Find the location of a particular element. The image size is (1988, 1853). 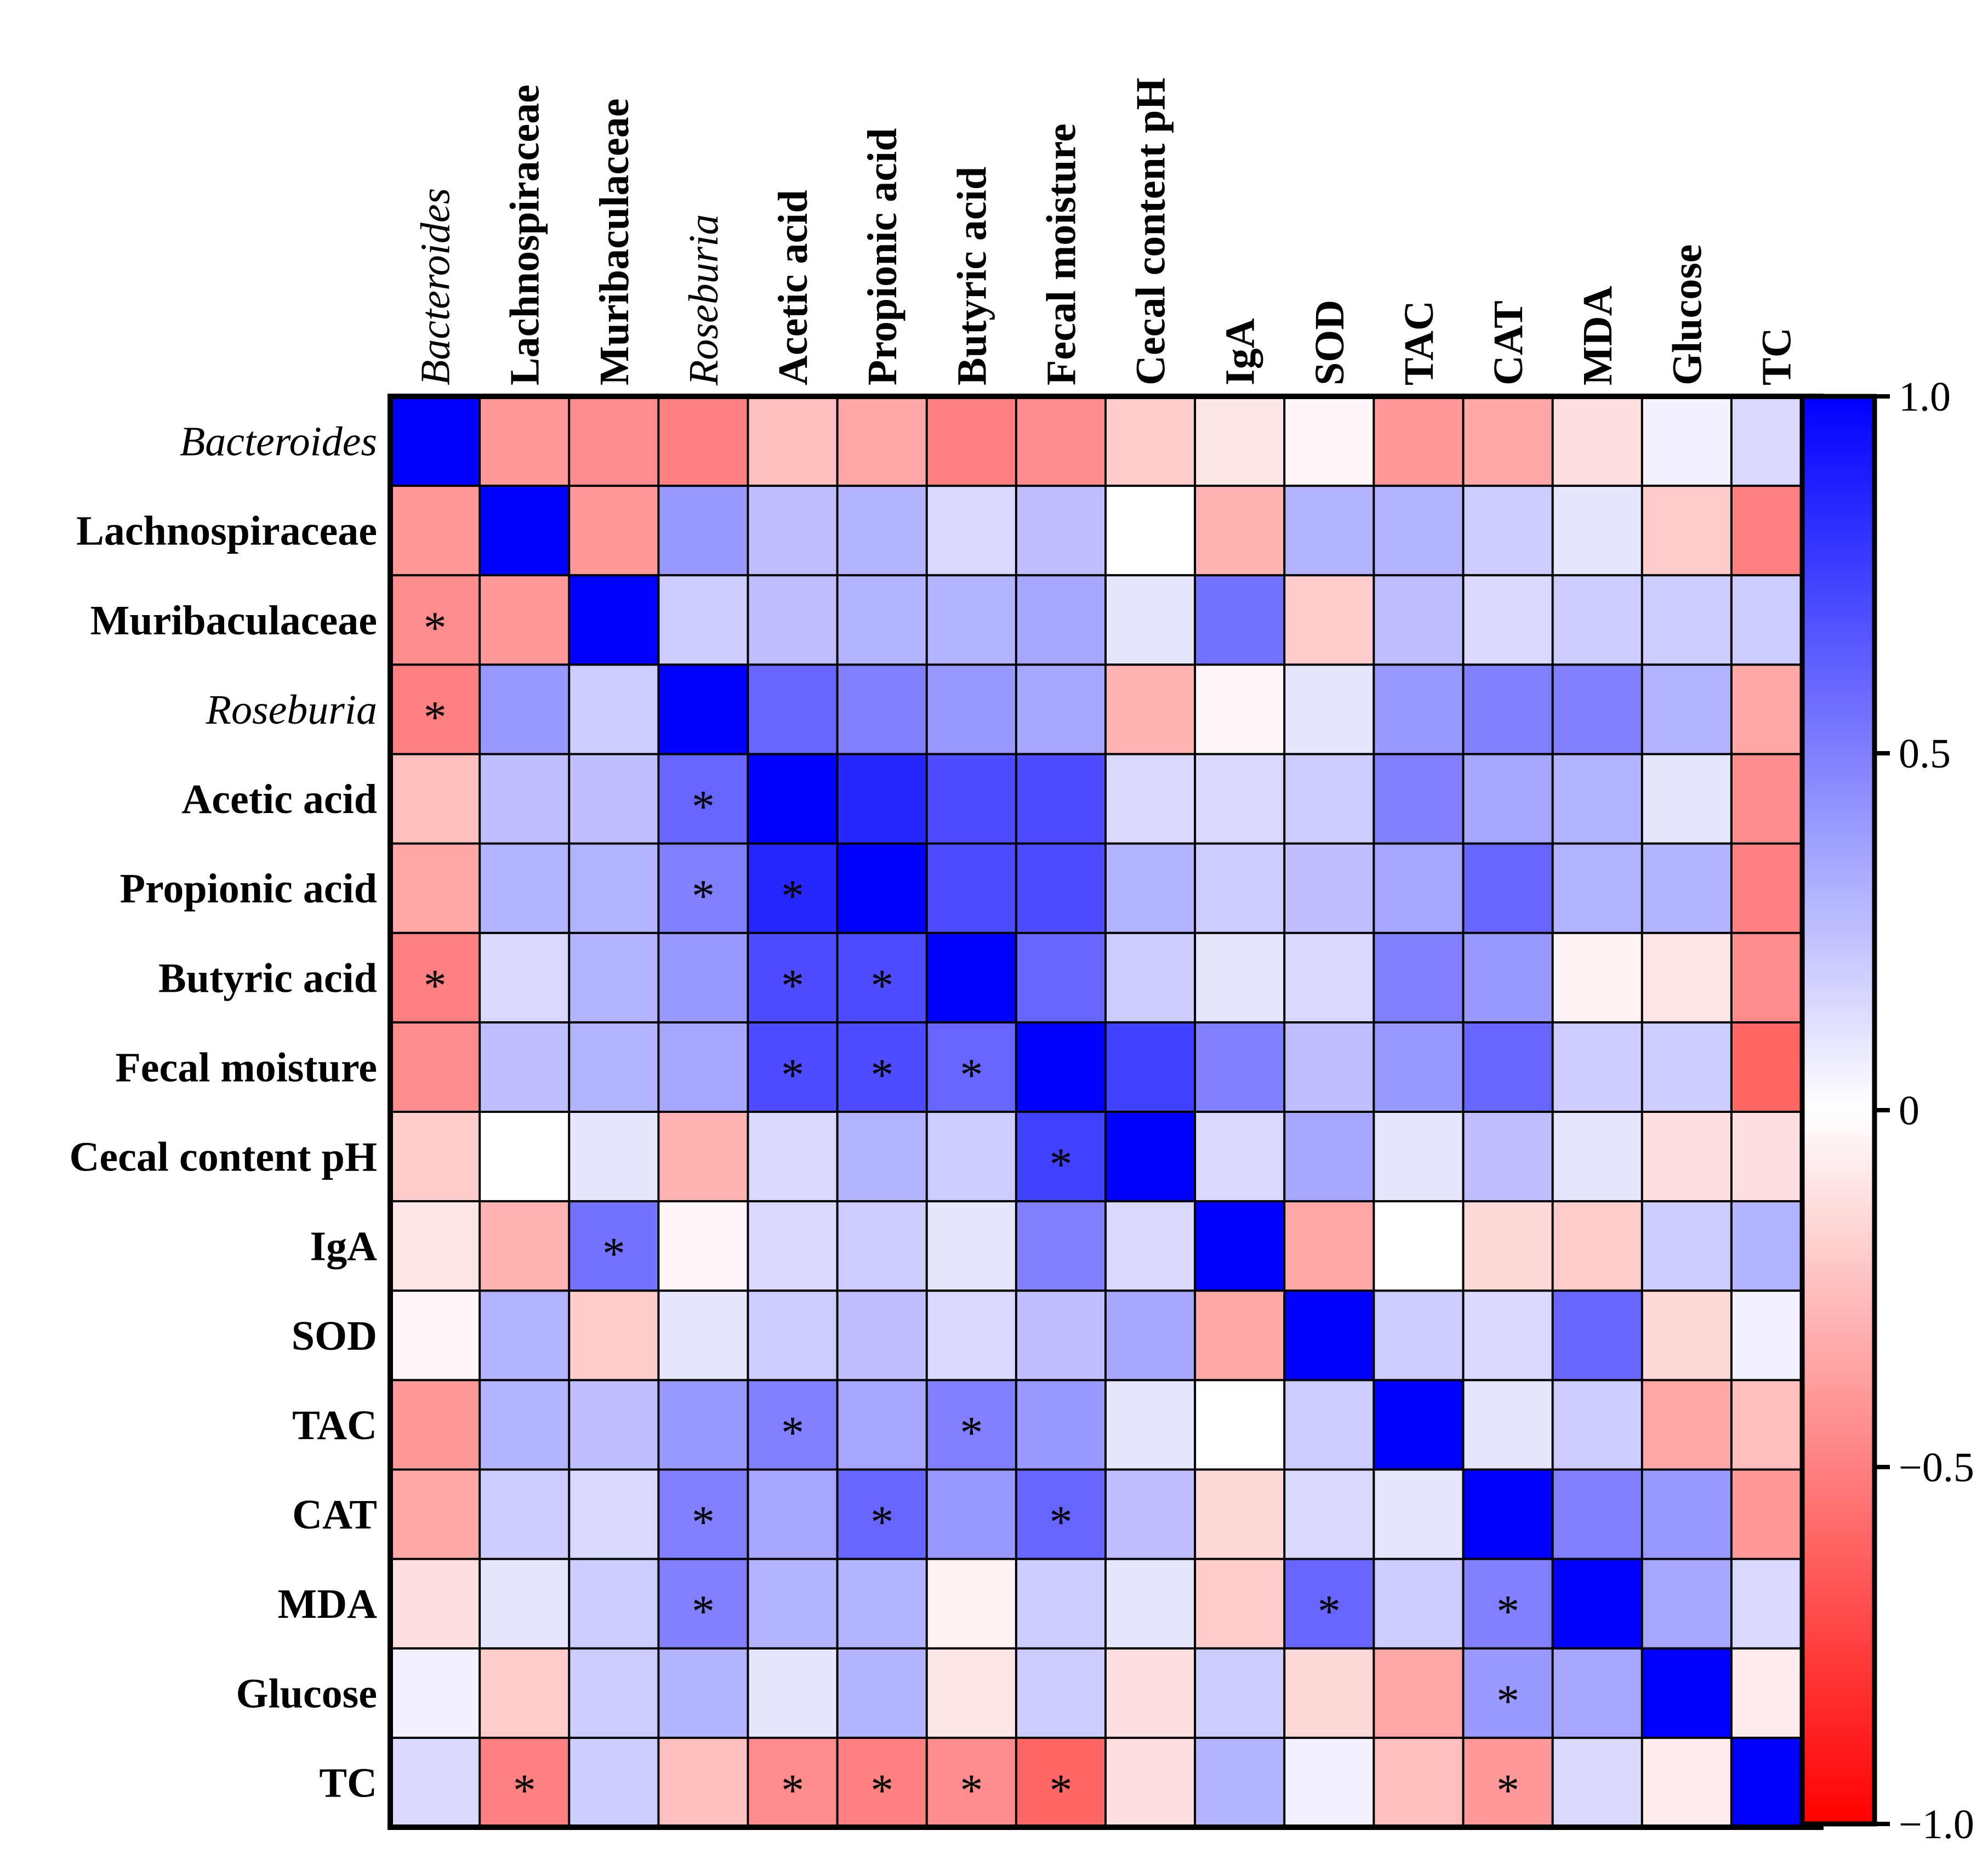

heatmap-cell-r0-c0 is located at coordinates (435, 441).